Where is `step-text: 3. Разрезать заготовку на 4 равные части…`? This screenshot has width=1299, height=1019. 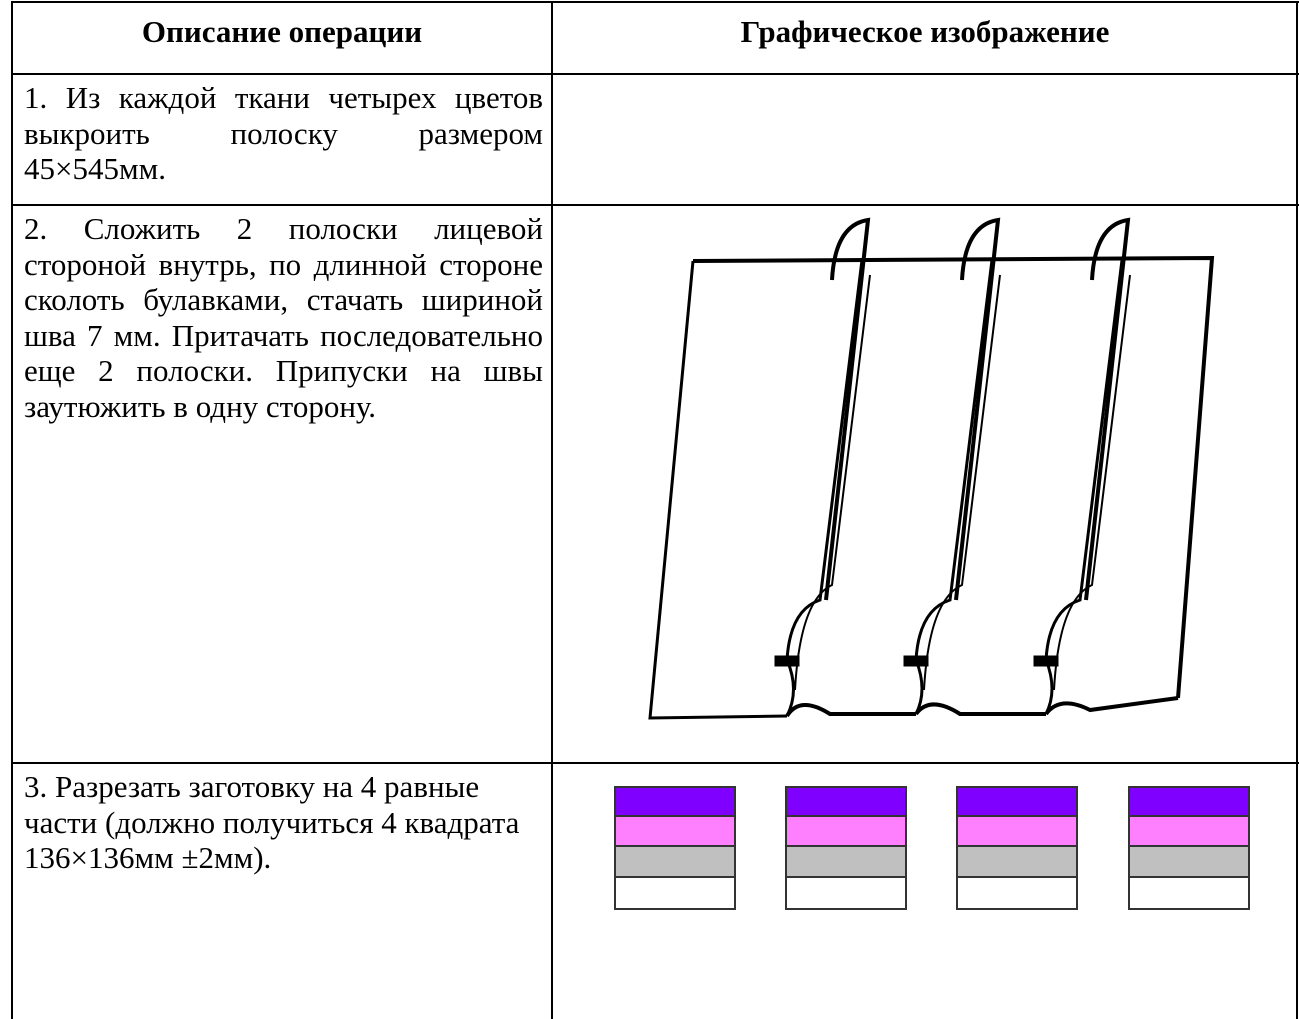 step-text: 3. Разрезать заготовку на 4 равные части… is located at coordinates (272, 822).